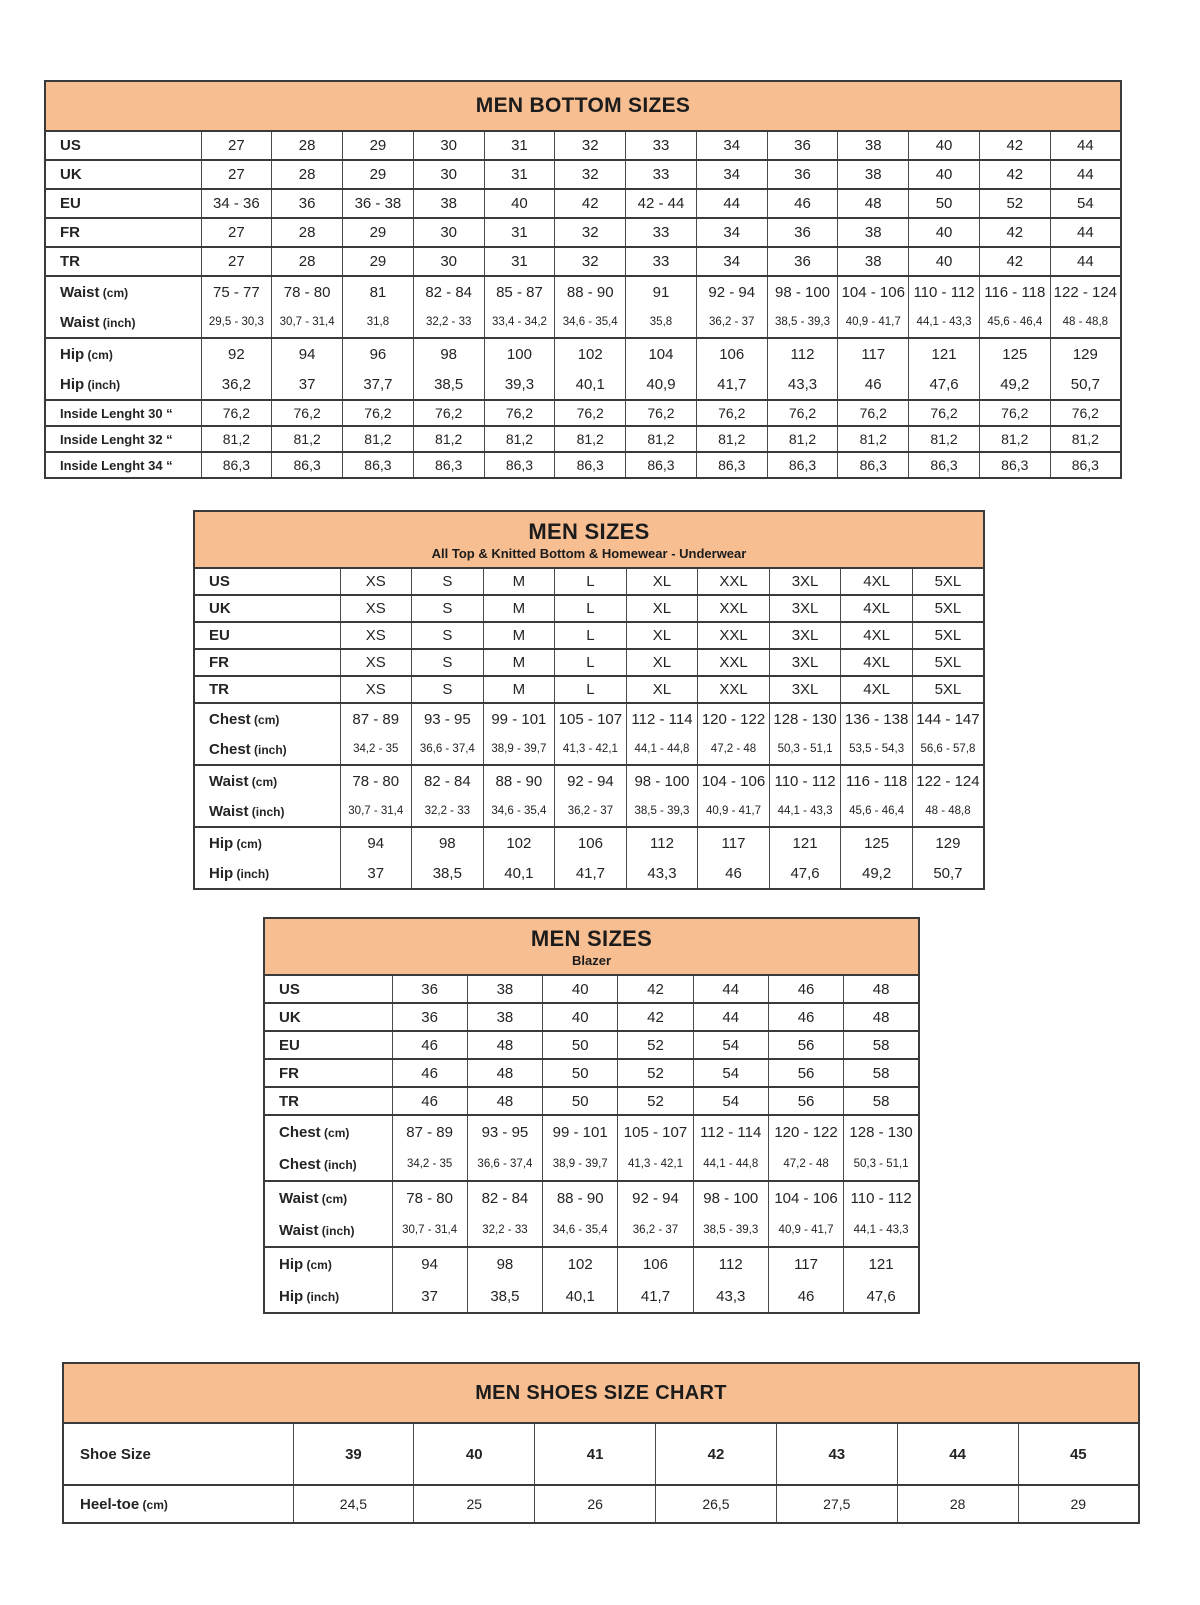 The image size is (1200, 1605). Describe the element at coordinates (948, 608) in the screenshot. I see `cell: 5XL` at that location.